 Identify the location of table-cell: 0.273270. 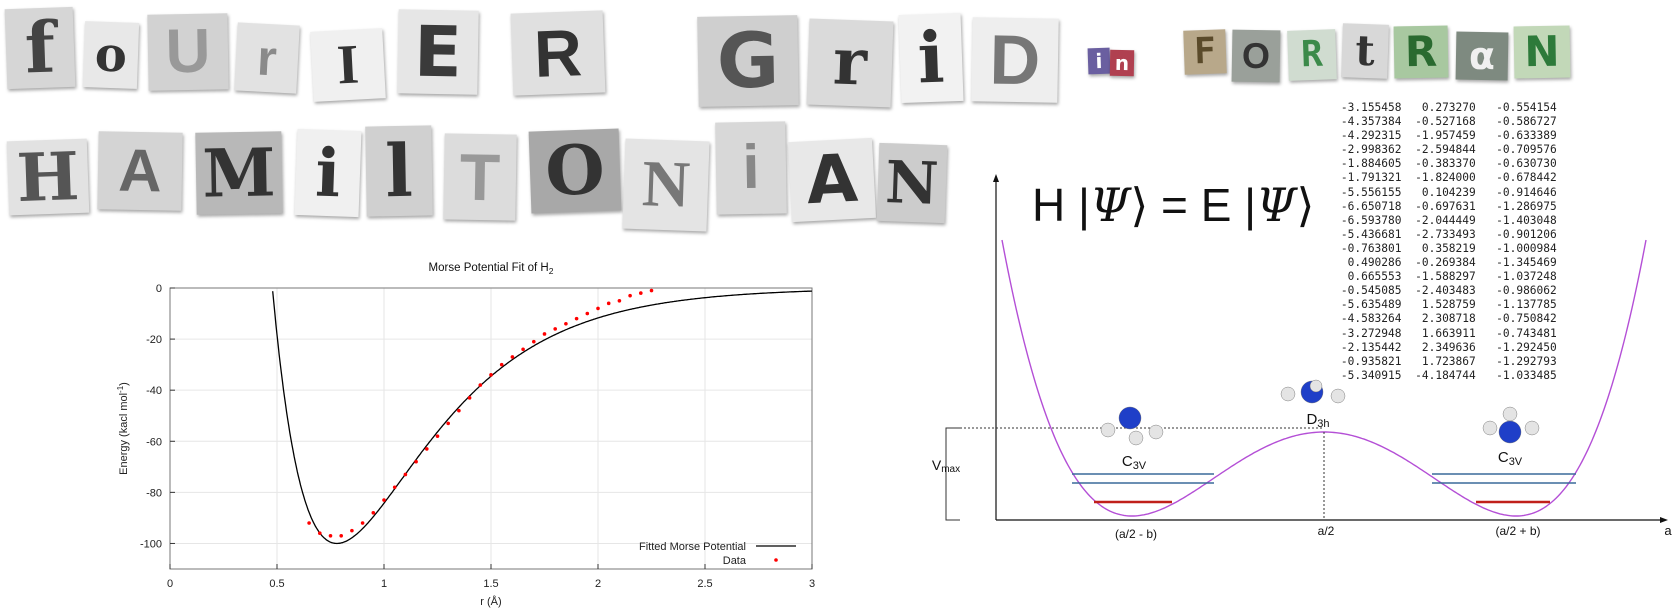
(1448, 107).